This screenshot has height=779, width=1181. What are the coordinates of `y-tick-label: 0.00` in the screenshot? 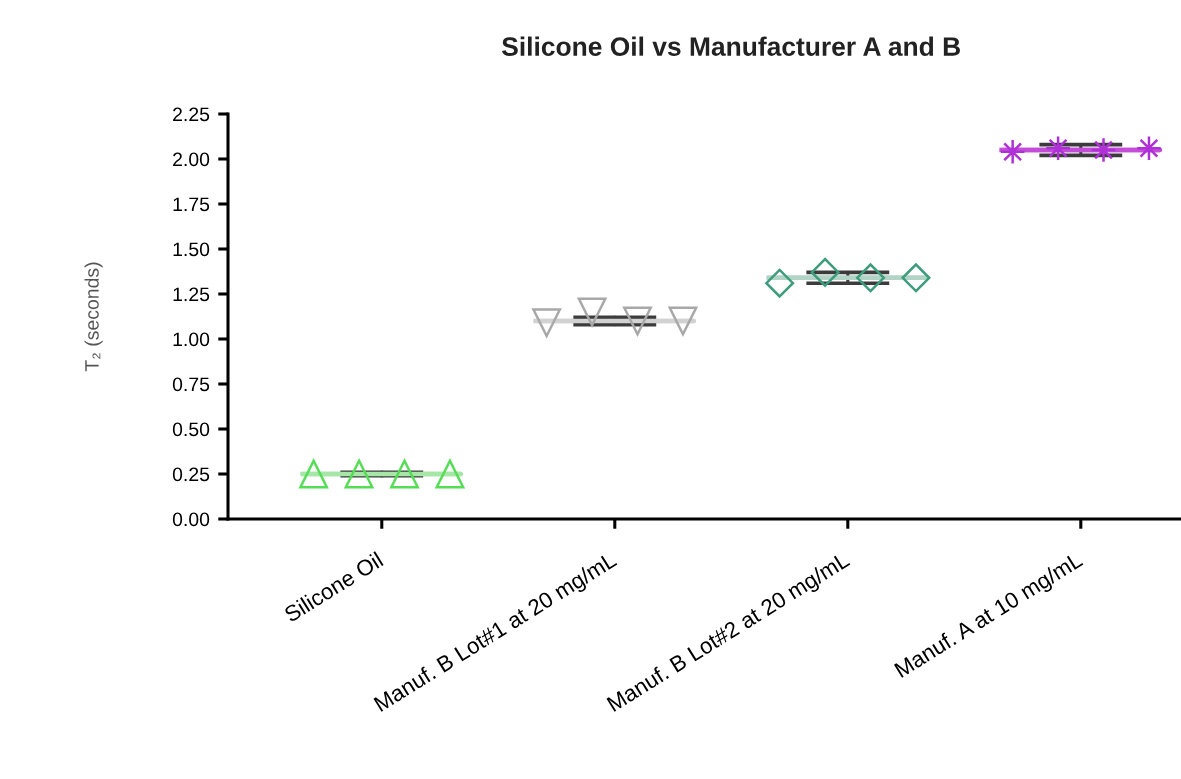 It's located at (191, 519).